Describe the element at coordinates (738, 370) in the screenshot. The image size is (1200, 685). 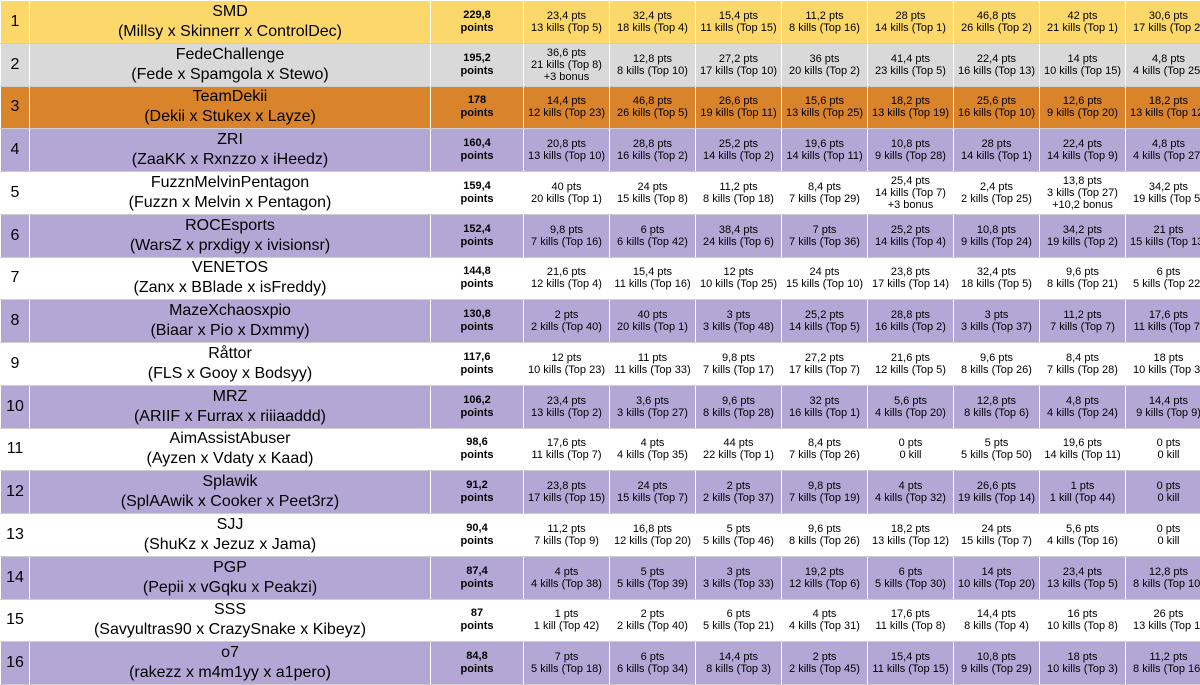
I see `game-kills: 7 kills (Top 17)` at that location.